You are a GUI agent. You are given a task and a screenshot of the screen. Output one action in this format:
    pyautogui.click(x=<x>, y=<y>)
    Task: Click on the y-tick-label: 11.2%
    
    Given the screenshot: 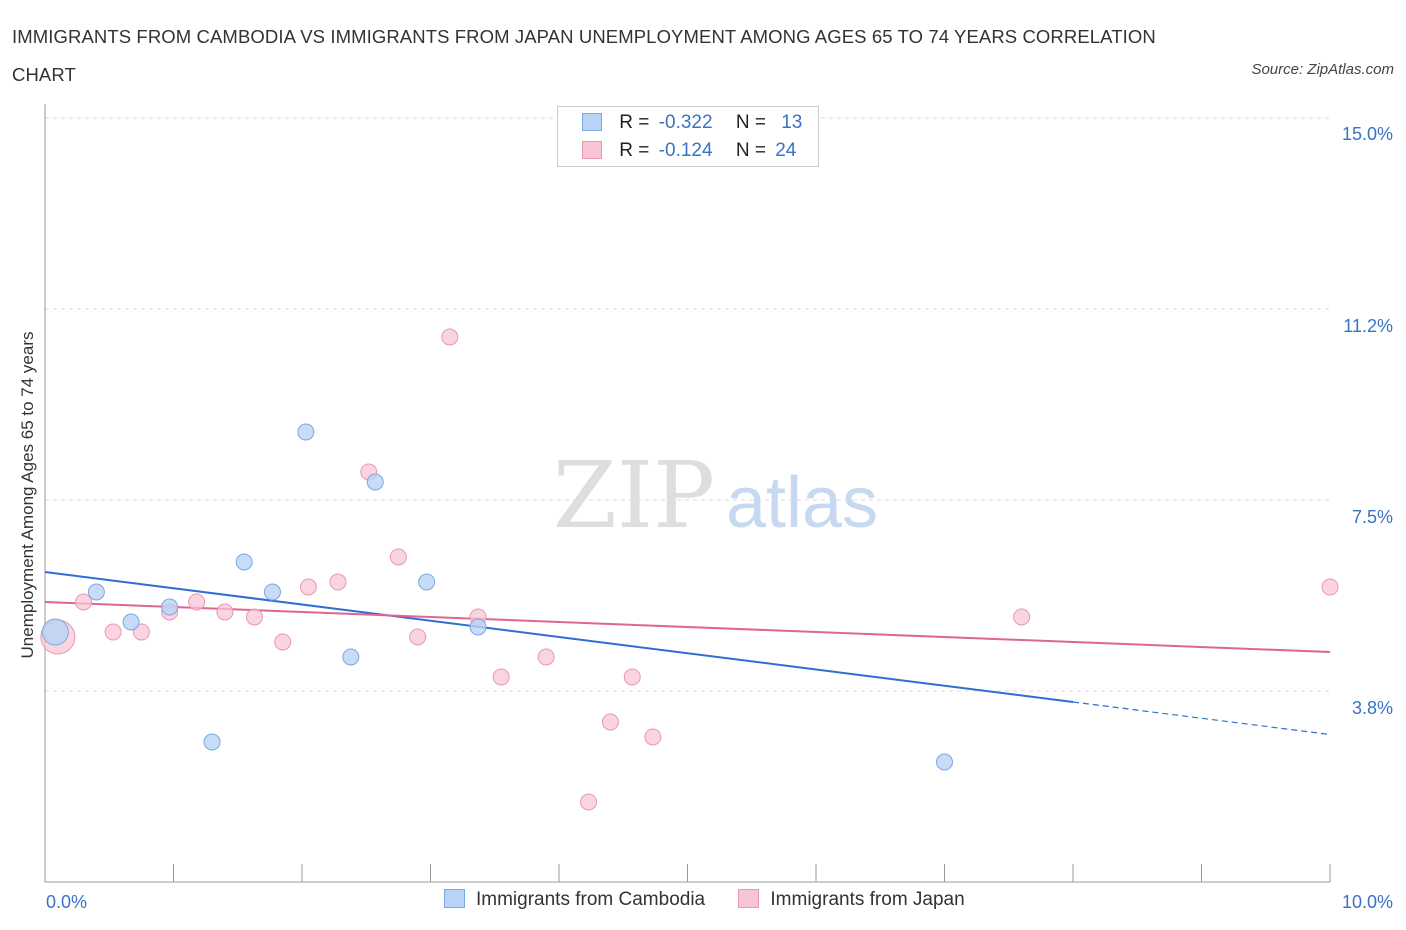 What is the action you would take?
    pyautogui.click(x=1368, y=326)
    